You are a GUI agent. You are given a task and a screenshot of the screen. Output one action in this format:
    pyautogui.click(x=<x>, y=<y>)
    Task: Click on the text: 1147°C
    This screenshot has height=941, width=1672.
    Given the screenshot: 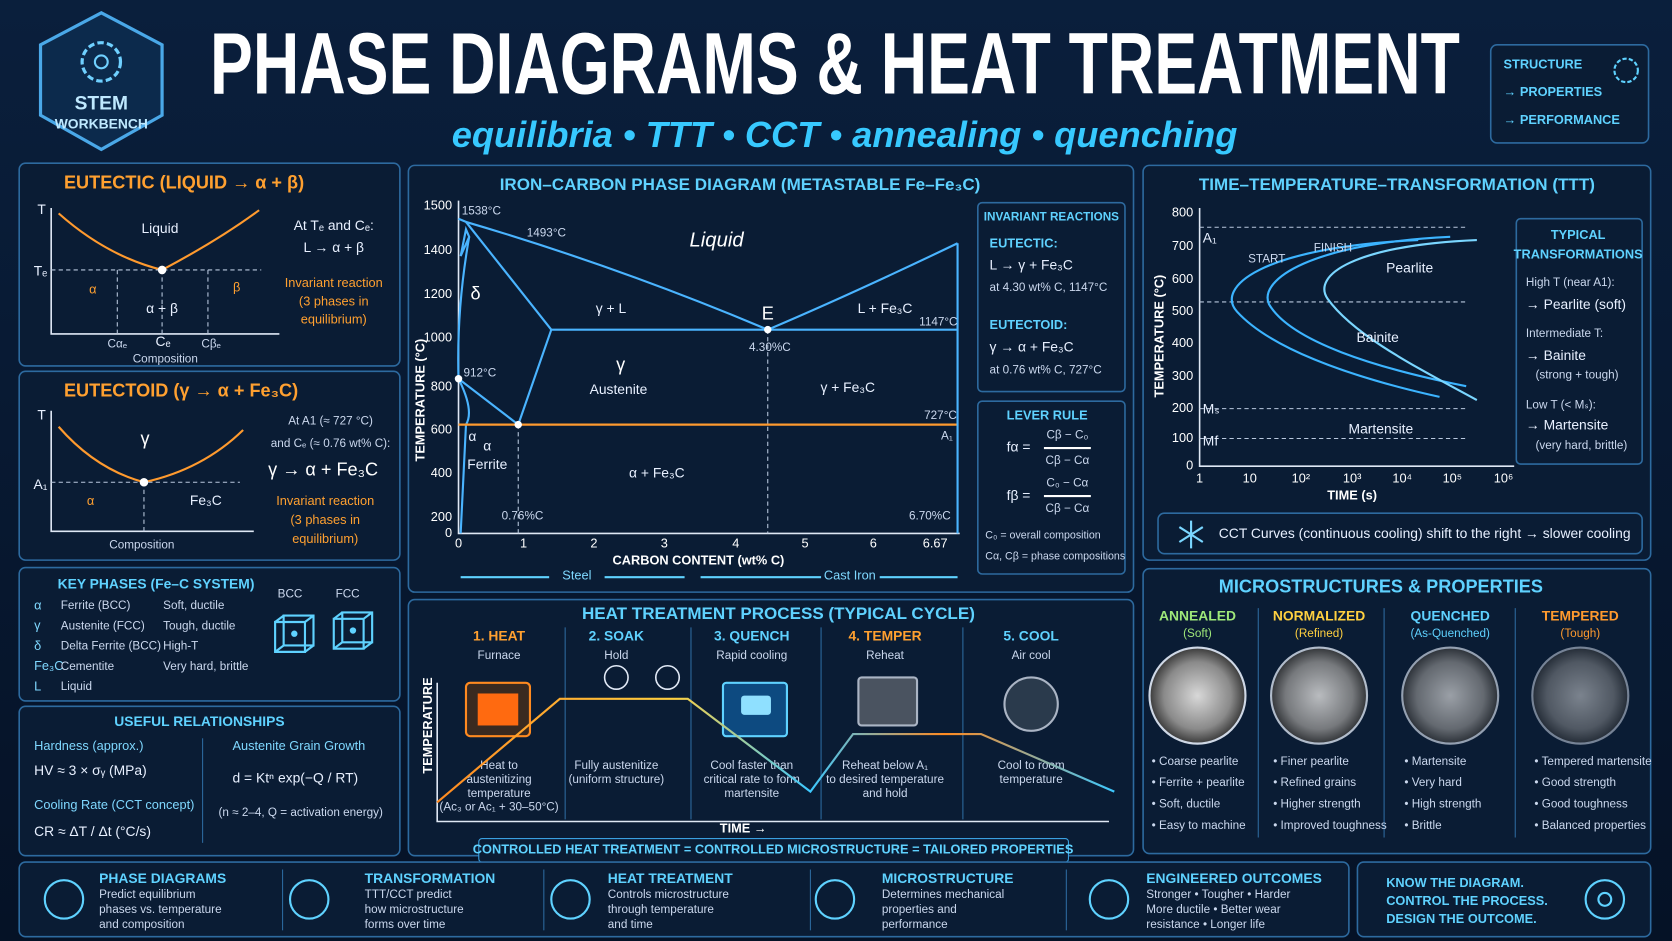 What is the action you would take?
    pyautogui.click(x=938, y=321)
    